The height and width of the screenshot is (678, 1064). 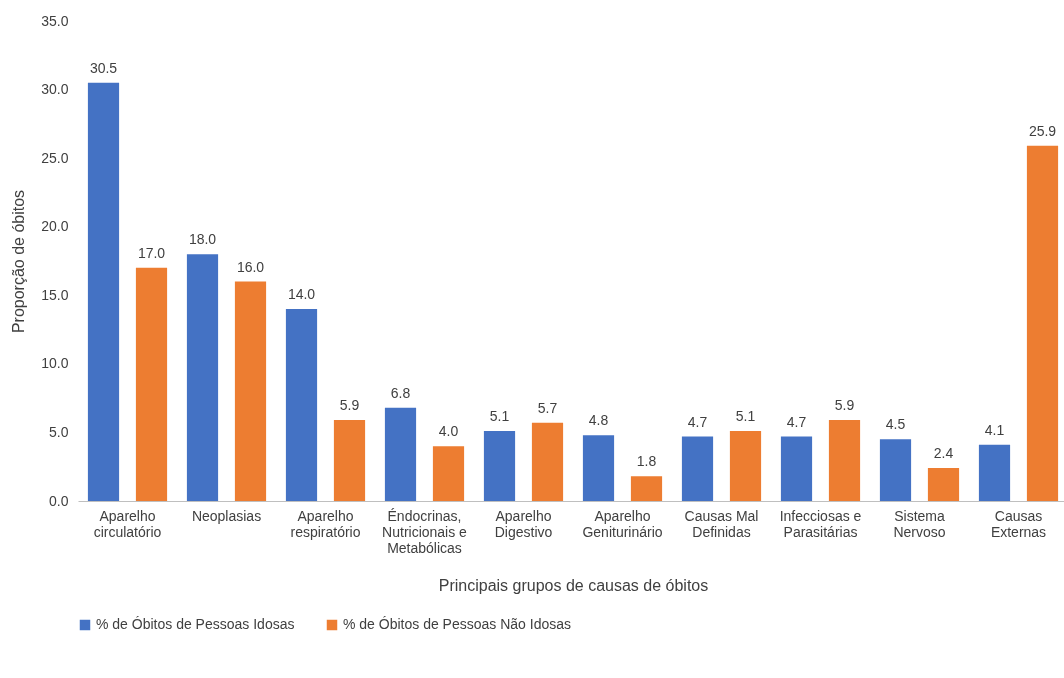 I want to click on legend-label: % de Óbitos de Pessoas Idosas, so click(x=195, y=624).